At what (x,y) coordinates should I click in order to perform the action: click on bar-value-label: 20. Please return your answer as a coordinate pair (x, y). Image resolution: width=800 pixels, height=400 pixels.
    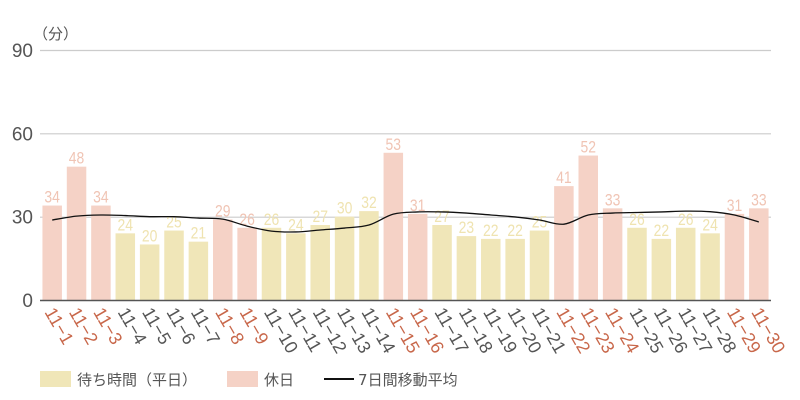
    Looking at the image, I should click on (150, 236).